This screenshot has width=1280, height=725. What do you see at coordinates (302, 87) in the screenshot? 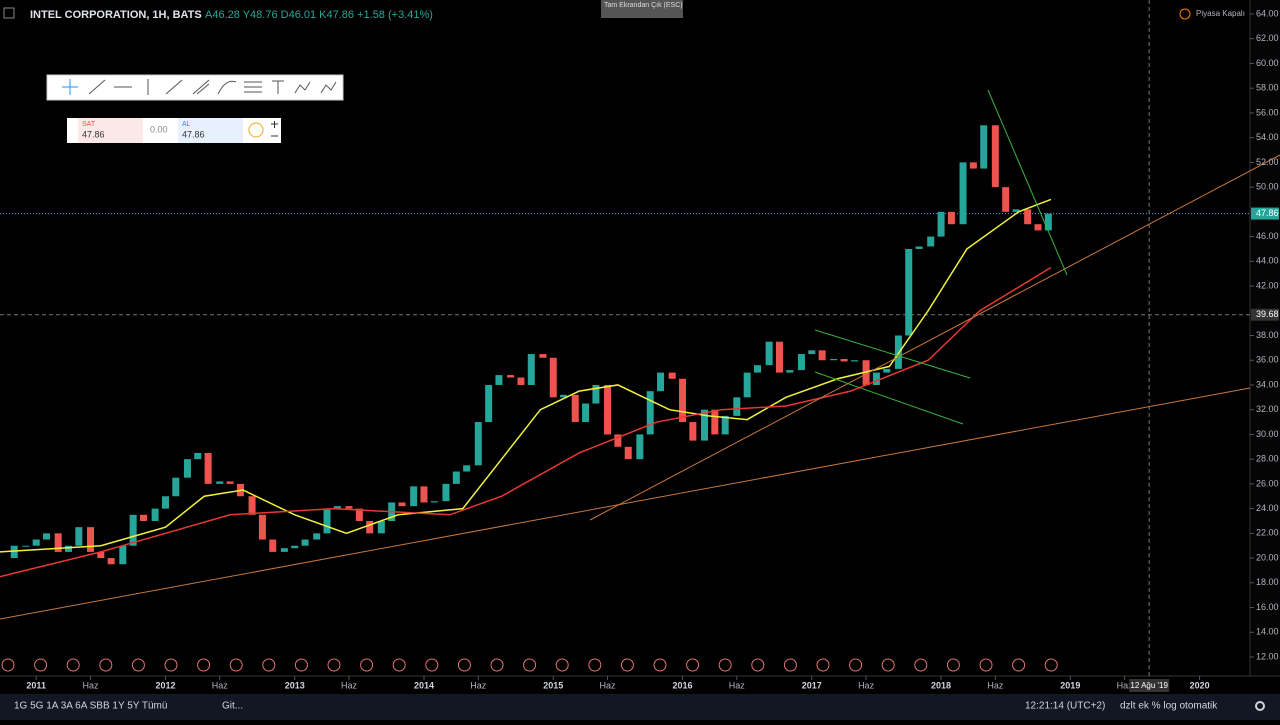
I see `pattern-tool` at bounding box center [302, 87].